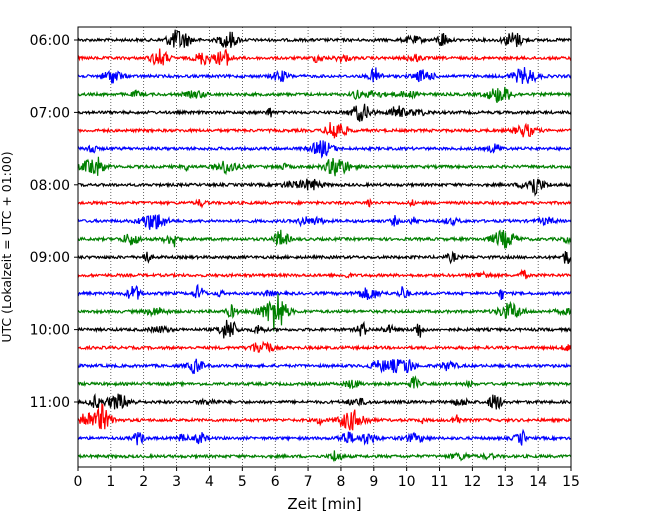 This screenshot has width=650, height=524. I want to click on x-tick-label: 12, so click(472, 482).